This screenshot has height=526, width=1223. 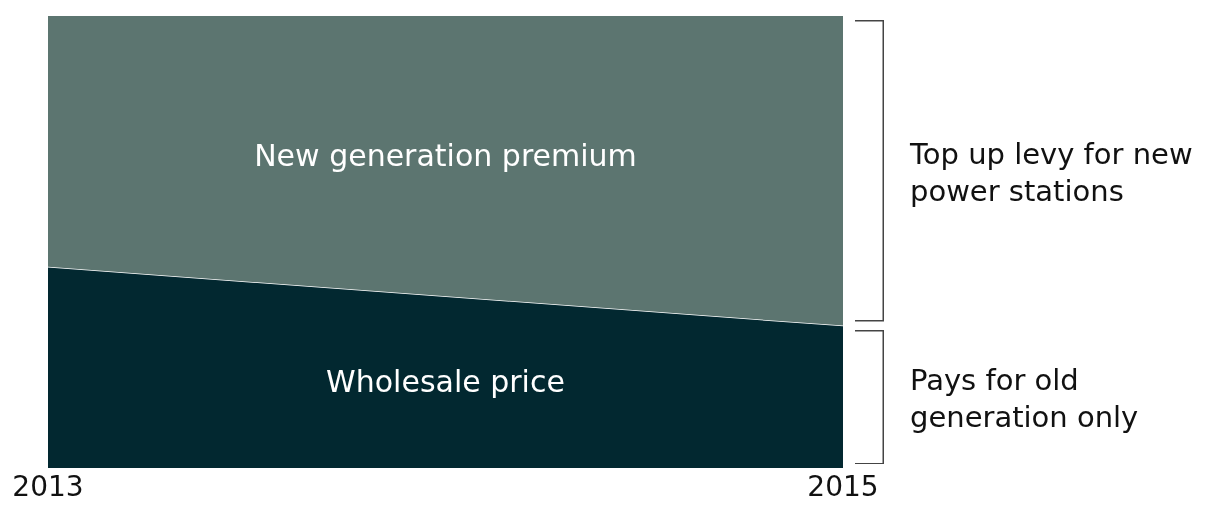 I want to click on annotation: Top up levy for new power stations, so click(x=1052, y=172).